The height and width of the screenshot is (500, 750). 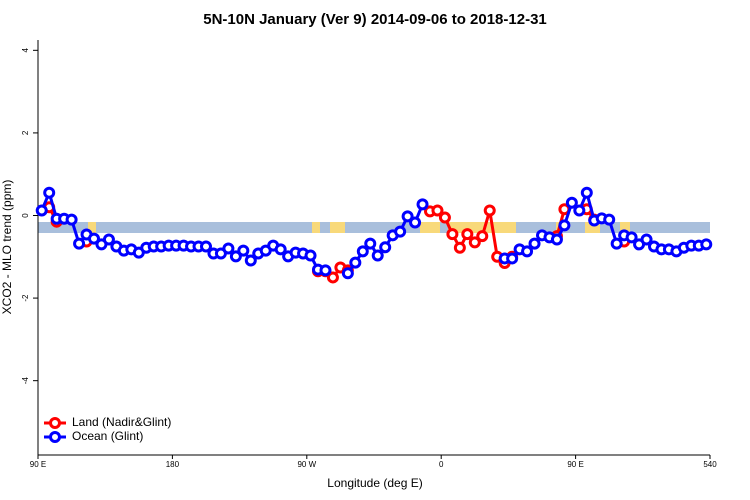 I want to click on x-tick-label: 90 W, so click(x=306, y=464).